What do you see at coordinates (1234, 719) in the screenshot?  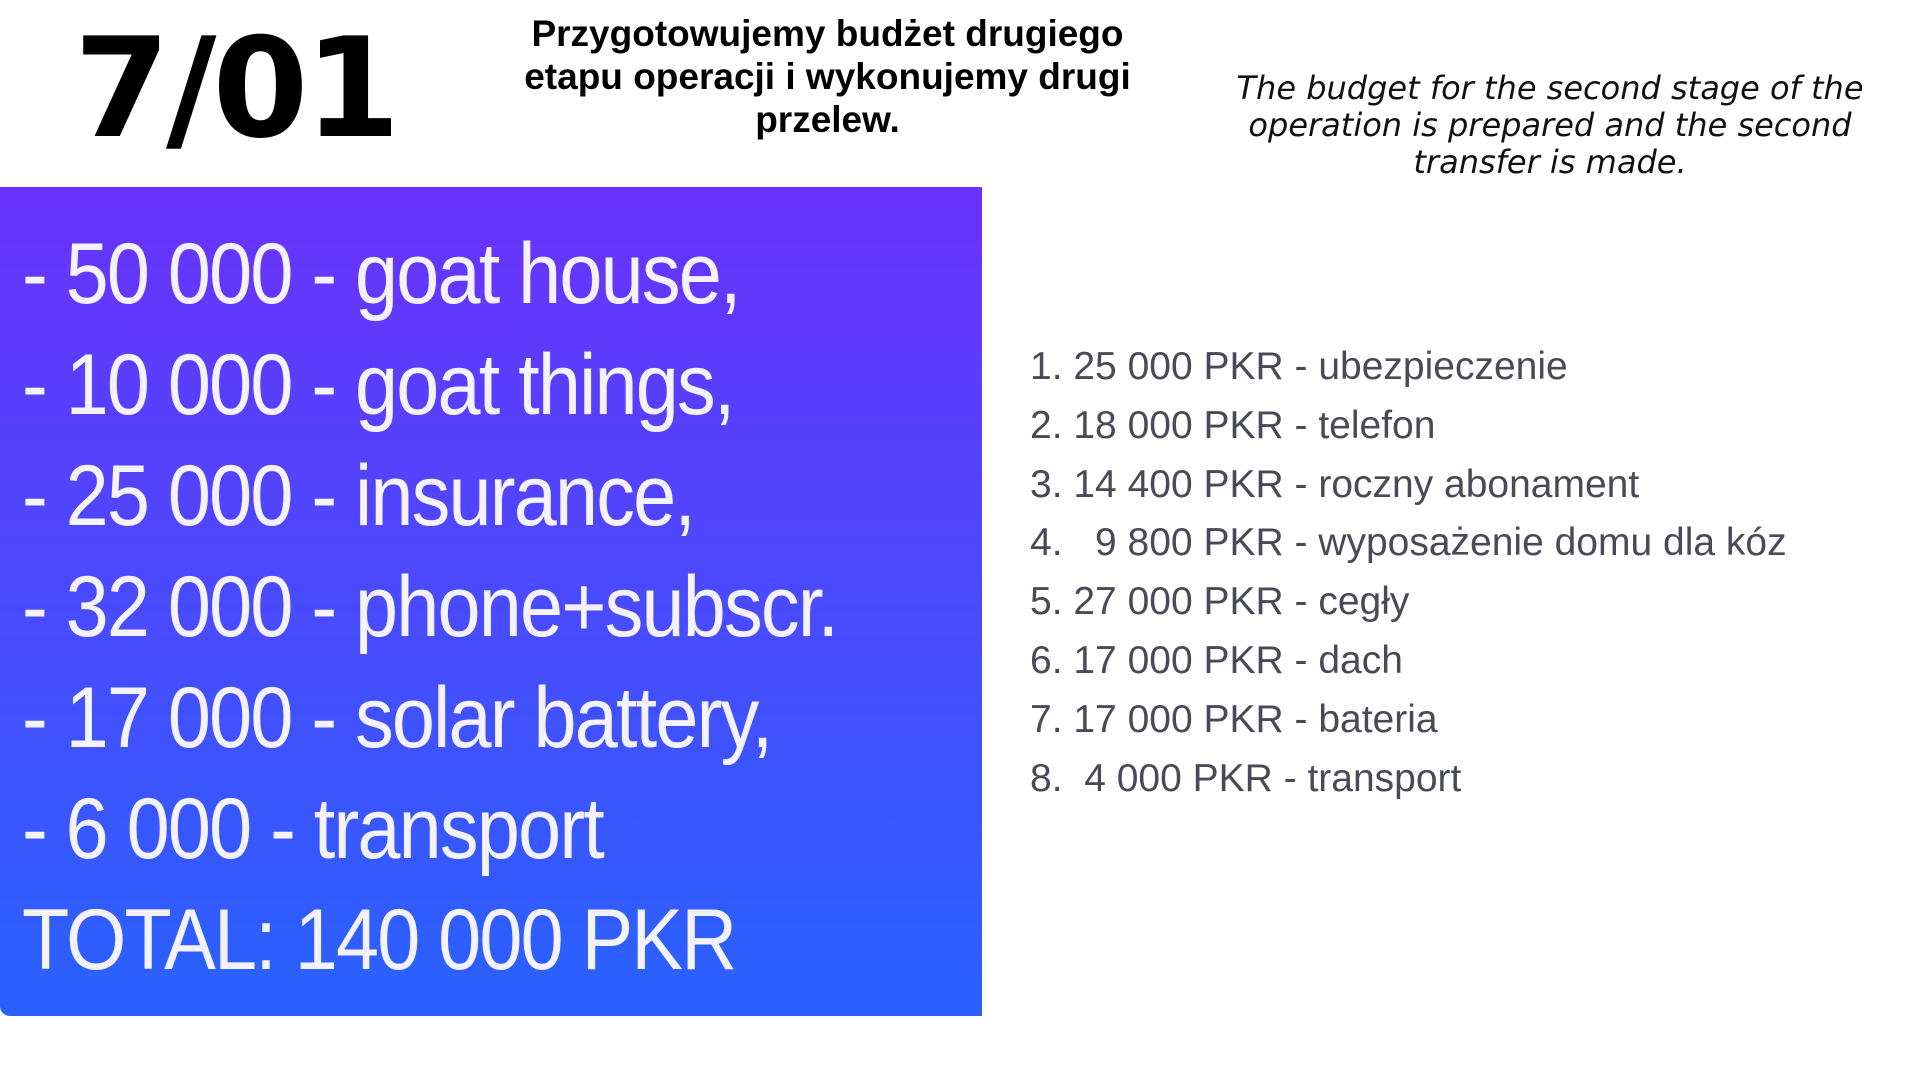 I see `list-item: 7. 17 000 PKR - bateria` at bounding box center [1234, 719].